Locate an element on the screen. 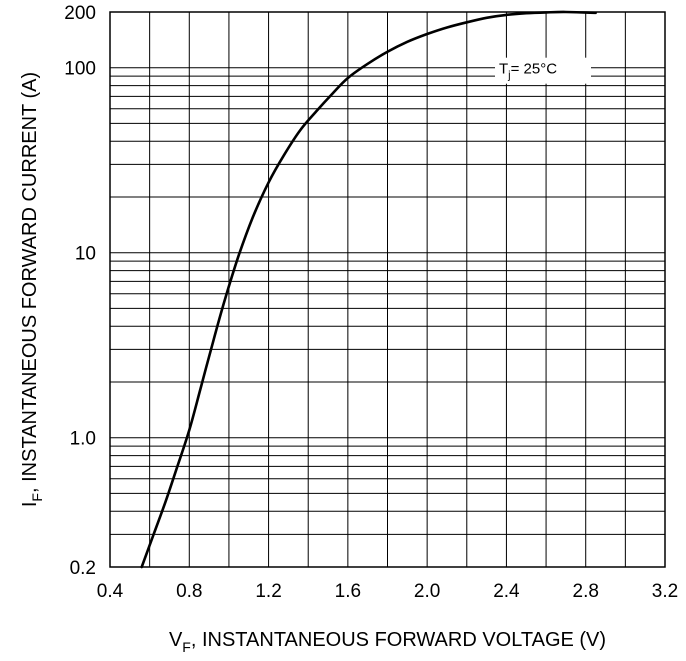 The height and width of the screenshot is (661, 686). annotation-background is located at coordinates (543, 70).